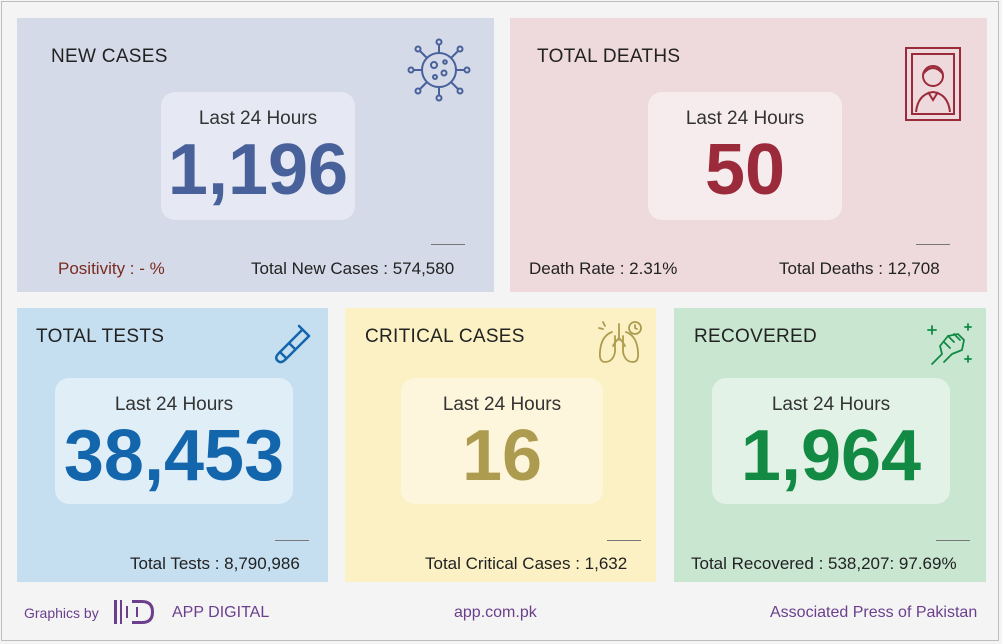 This screenshot has width=1002, height=644. Describe the element at coordinates (439, 70) in the screenshot. I see `virus-icon` at that location.